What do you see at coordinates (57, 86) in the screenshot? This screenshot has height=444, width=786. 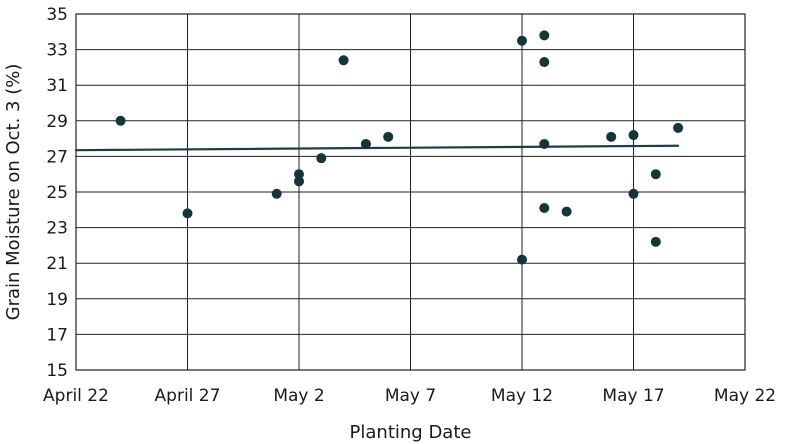 I see `y-tick-label: 31` at bounding box center [57, 86].